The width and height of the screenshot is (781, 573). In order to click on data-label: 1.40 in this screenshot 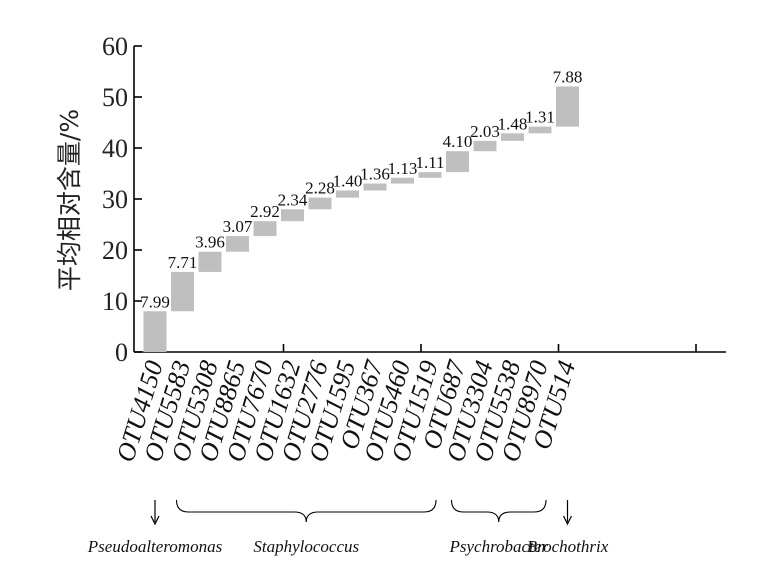, I will do `click(348, 180)`.